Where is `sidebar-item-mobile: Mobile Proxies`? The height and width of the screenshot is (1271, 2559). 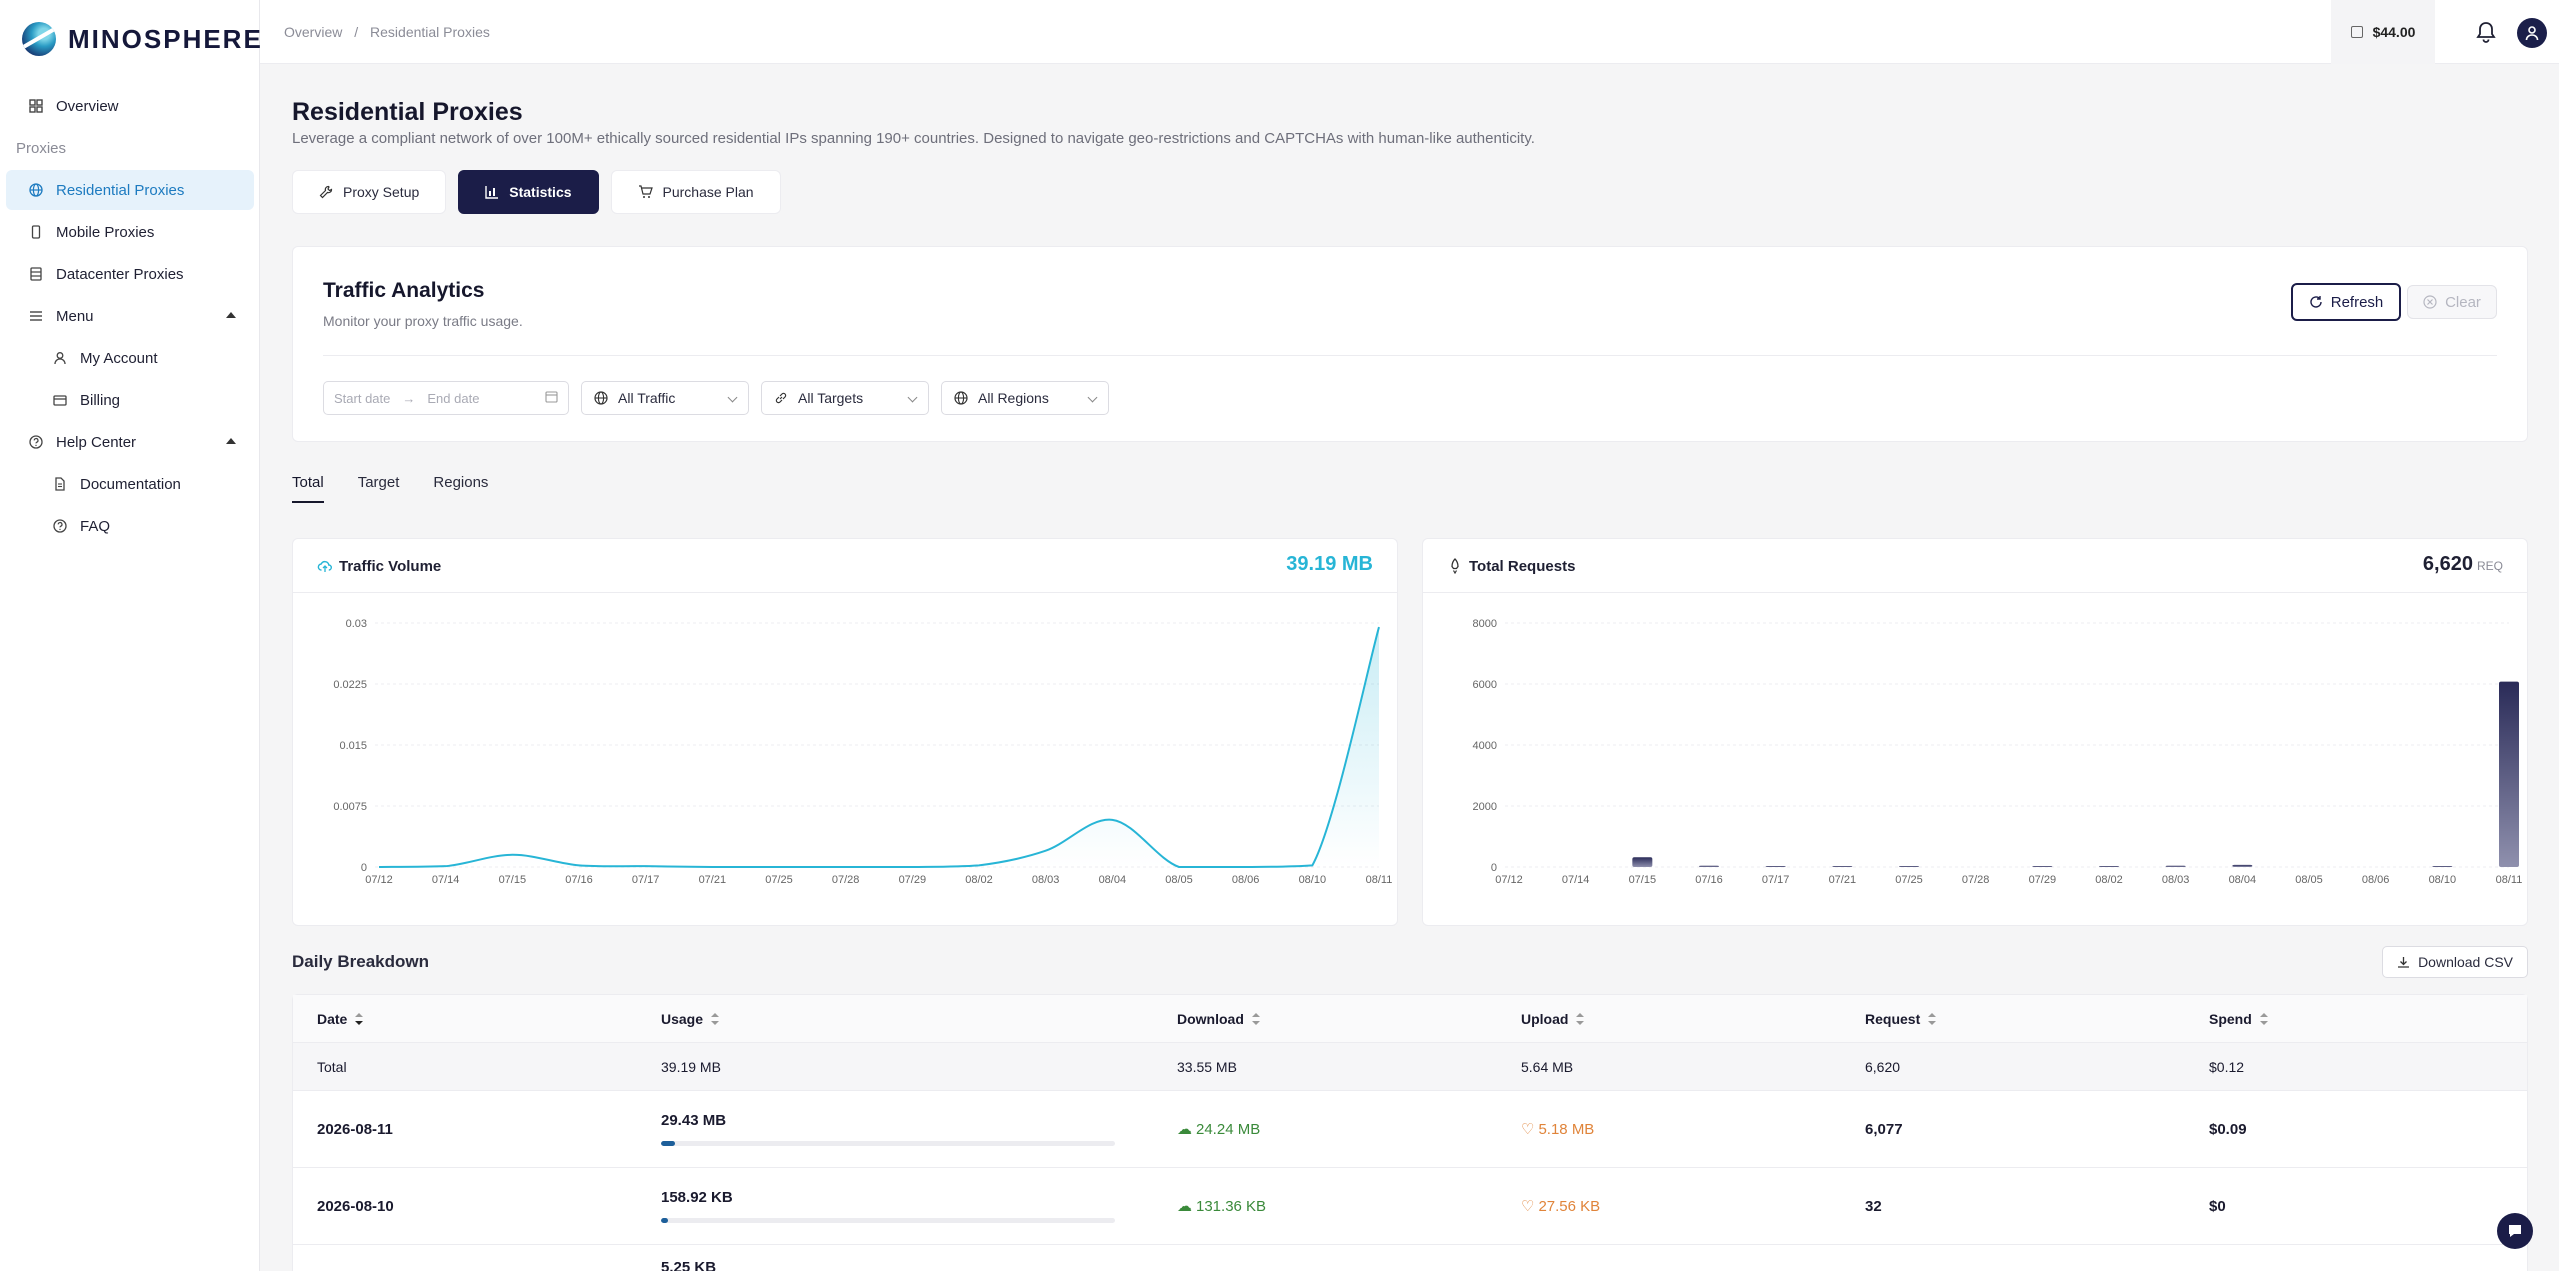 sidebar-item-mobile: Mobile Proxies is located at coordinates (130, 232).